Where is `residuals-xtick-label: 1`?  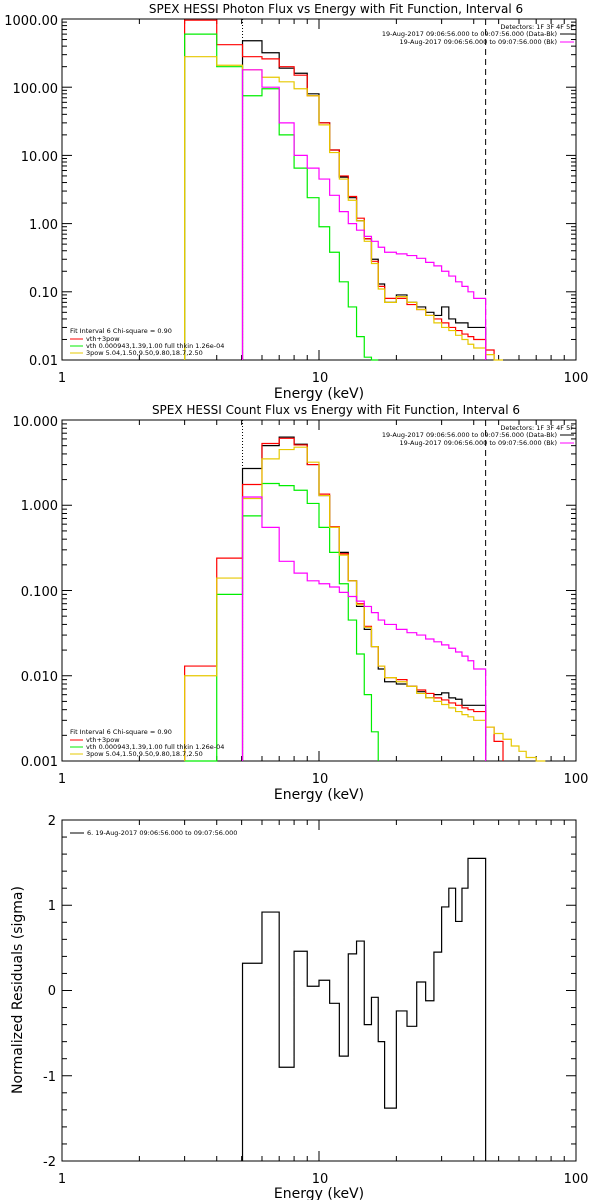 residuals-xtick-label: 1 is located at coordinates (62, 1179).